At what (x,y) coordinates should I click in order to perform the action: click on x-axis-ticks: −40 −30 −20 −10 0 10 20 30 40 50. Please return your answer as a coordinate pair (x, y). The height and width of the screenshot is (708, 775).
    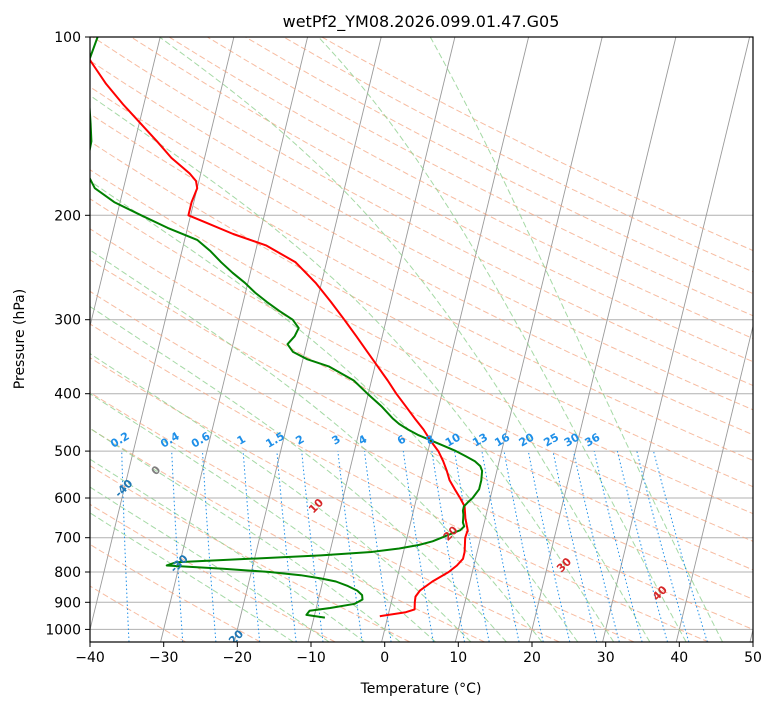
    Looking at the image, I should click on (418, 654).